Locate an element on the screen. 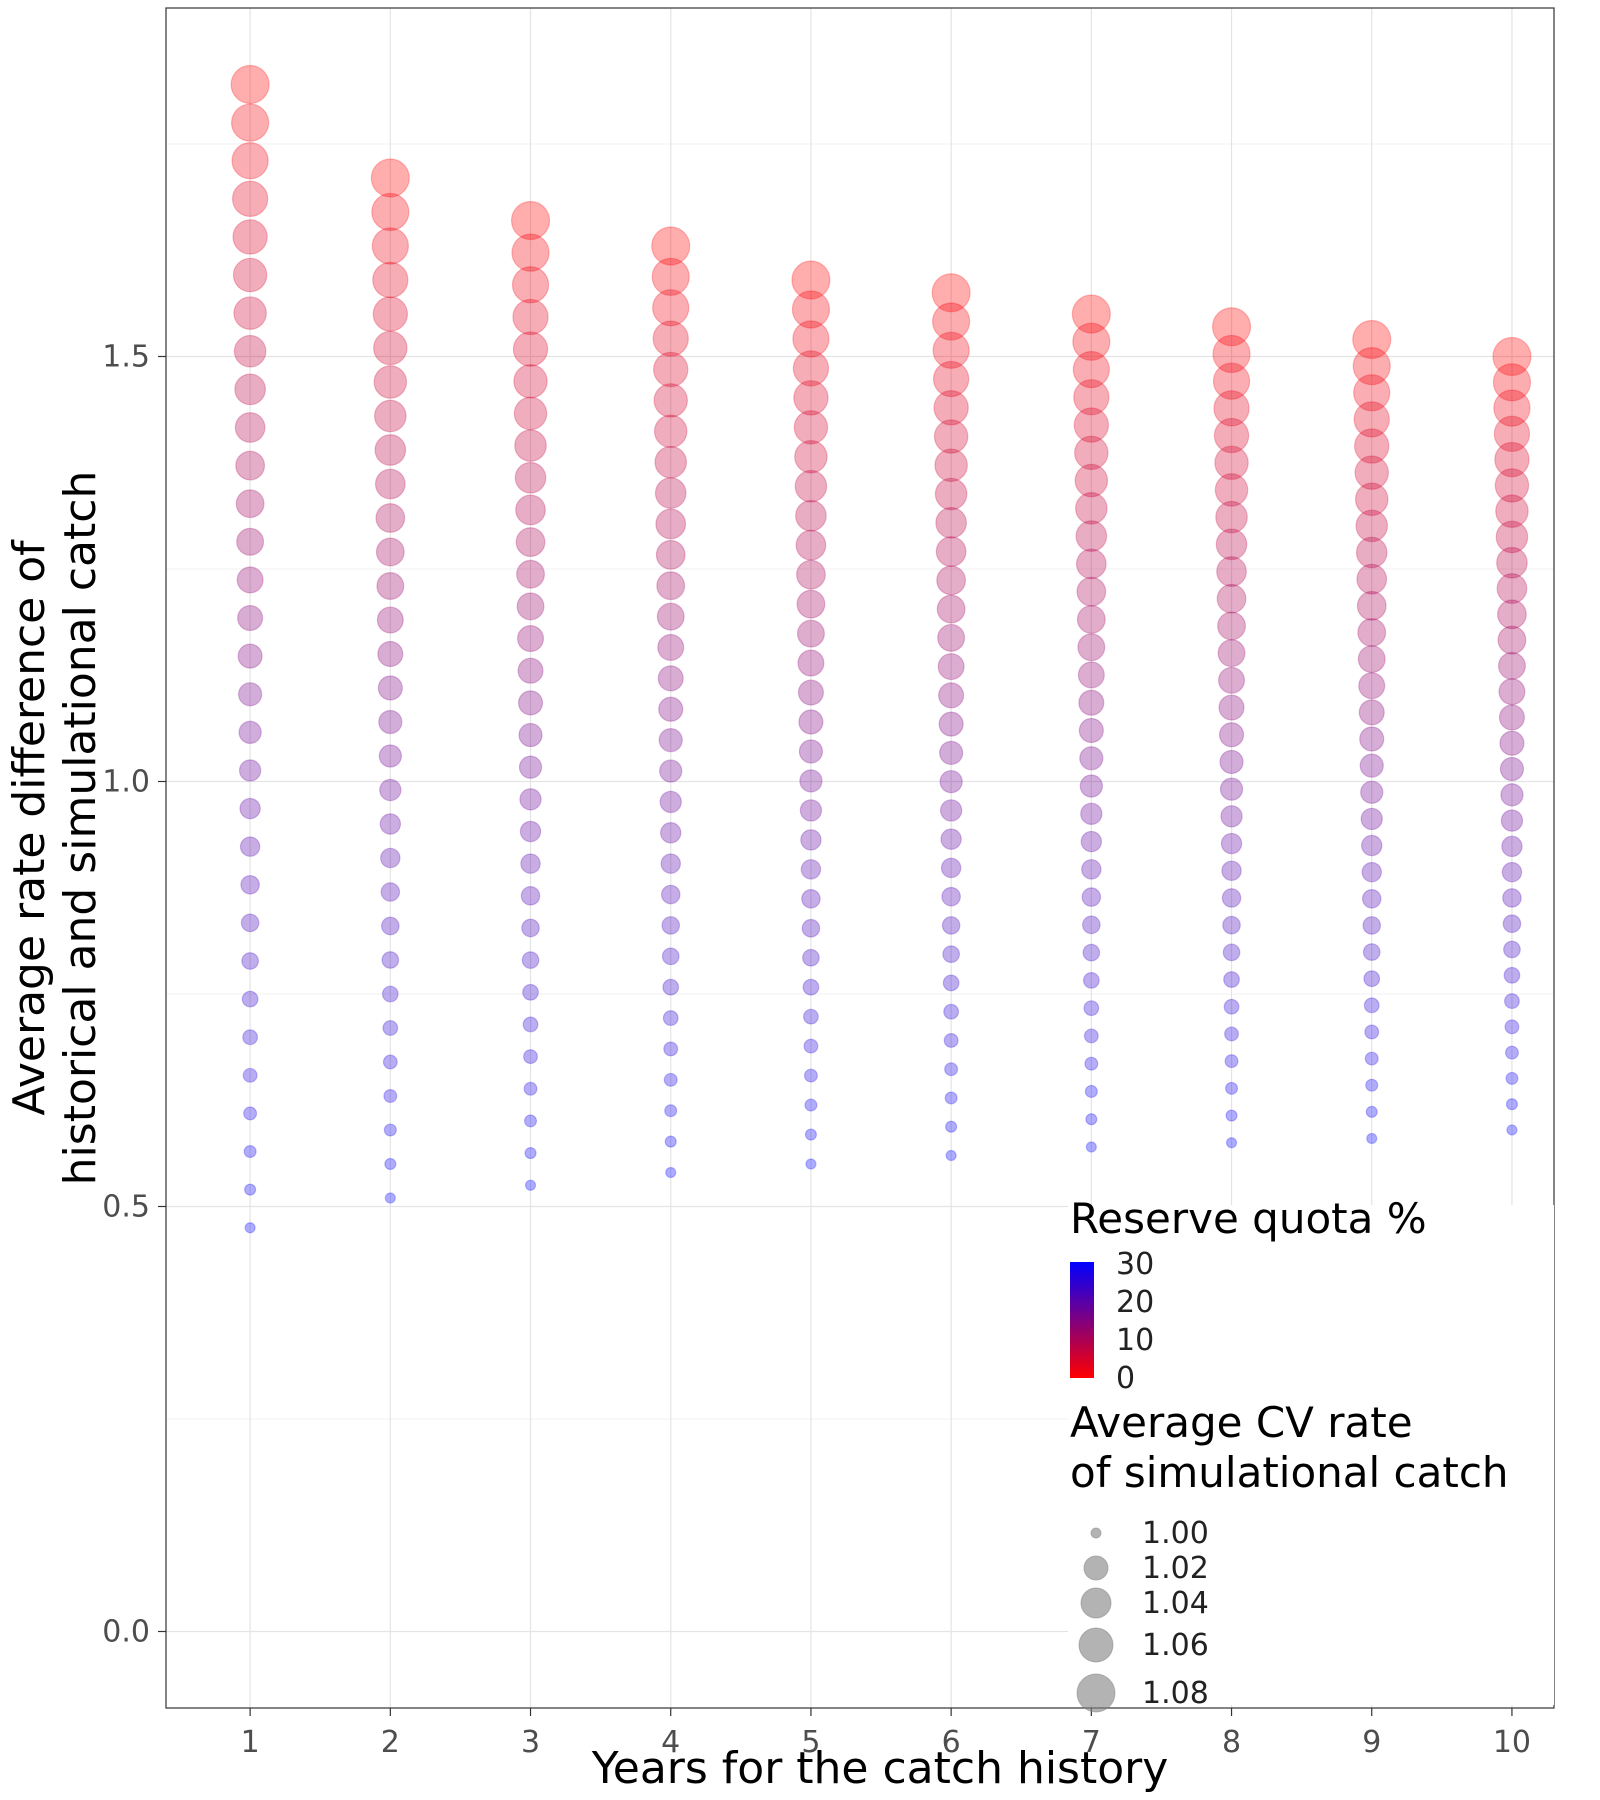 The height and width of the screenshot is (1800, 1600). y-tick-label: 1.0 is located at coordinates (126, 782).